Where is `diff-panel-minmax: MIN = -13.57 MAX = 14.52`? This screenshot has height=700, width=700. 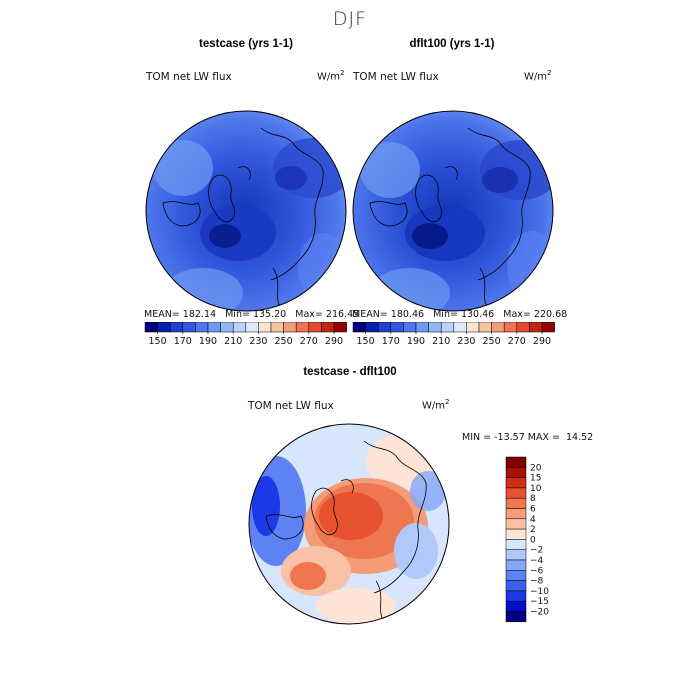
diff-panel-minmax: MIN = -13.57 MAX = 14.52 is located at coordinates (528, 437).